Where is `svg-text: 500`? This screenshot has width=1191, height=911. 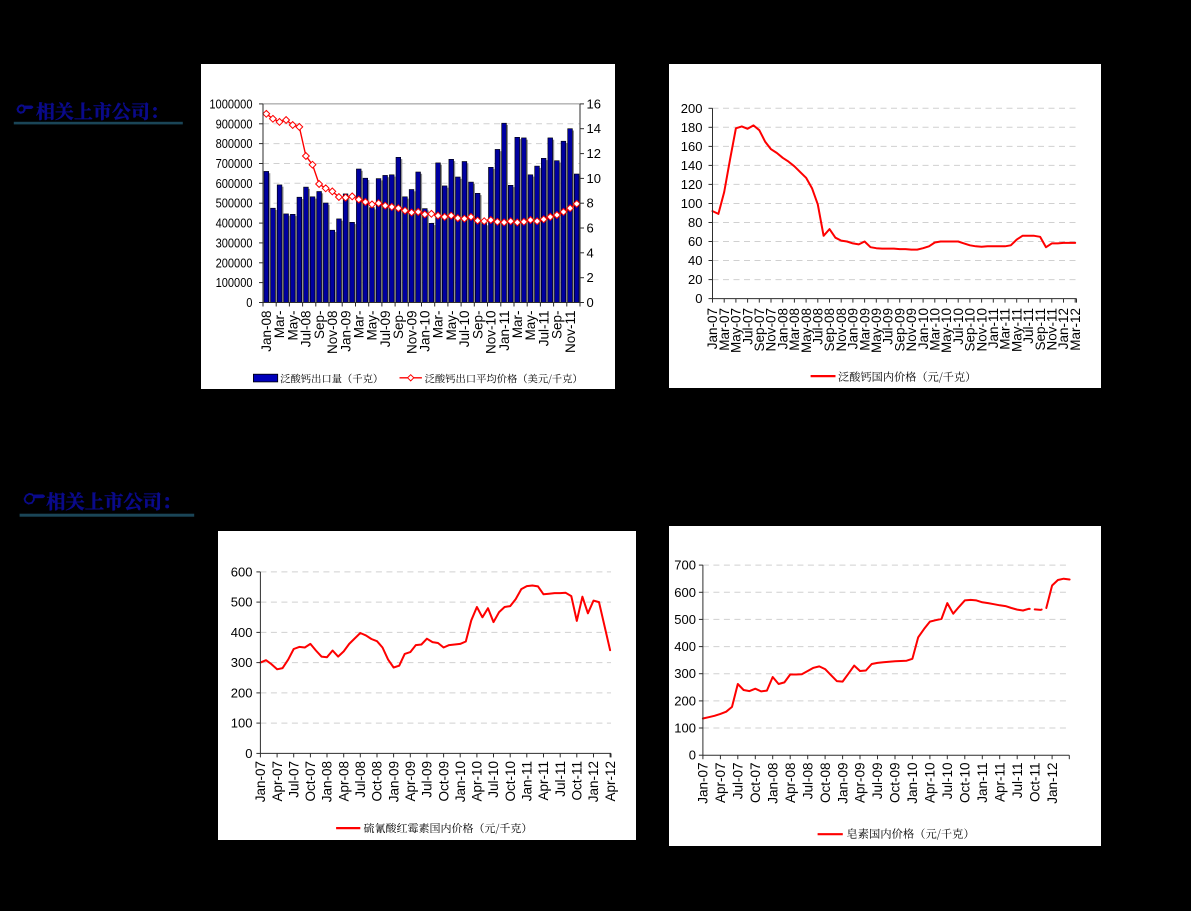 svg-text: 500 is located at coordinates (242, 602).